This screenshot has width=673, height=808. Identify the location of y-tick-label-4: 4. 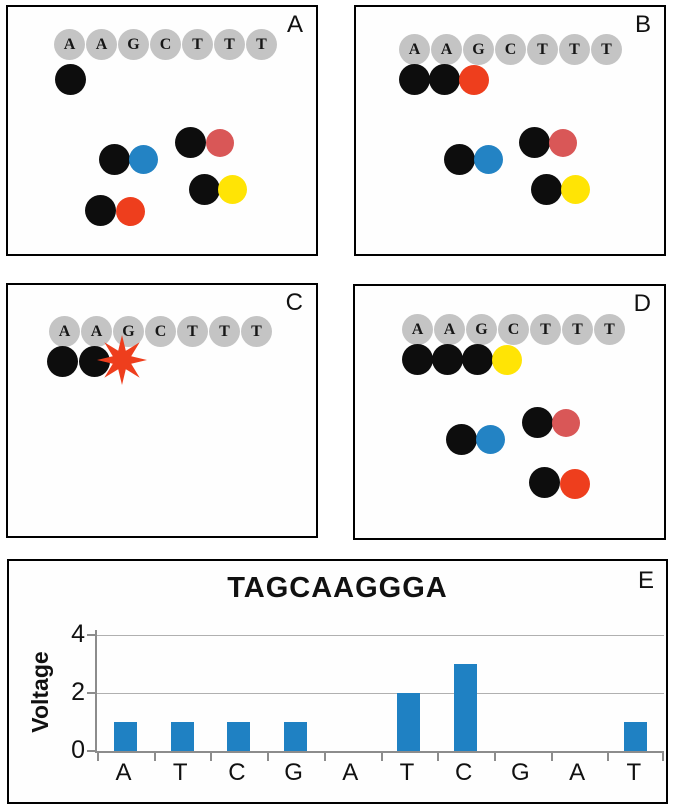
(78, 634).